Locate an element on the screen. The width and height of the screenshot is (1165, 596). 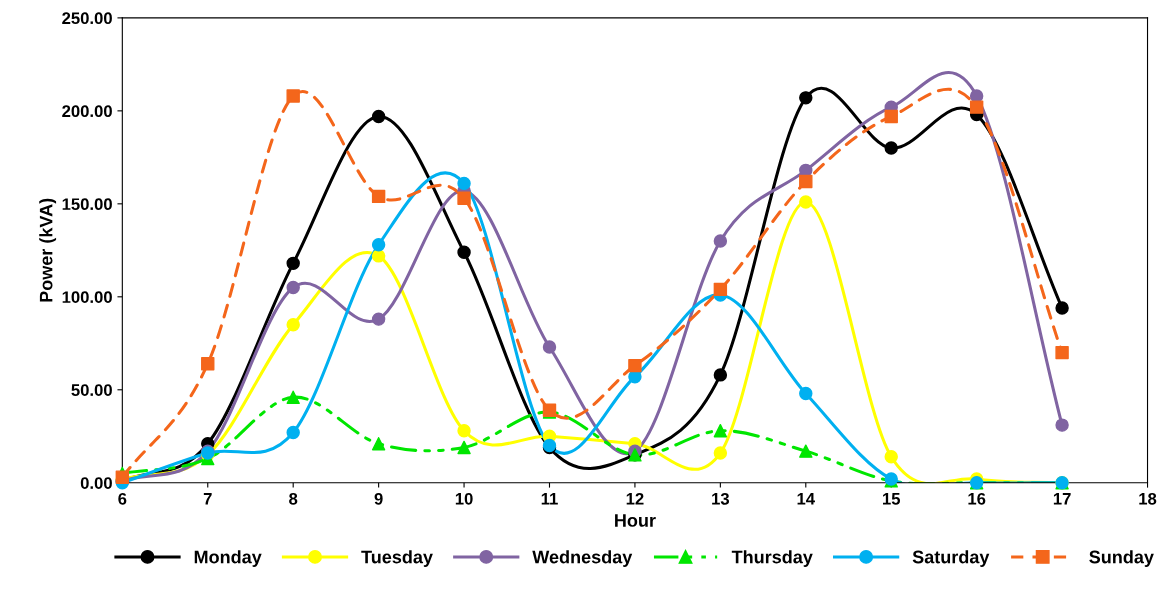
legend-label: Saturday is located at coordinates (951, 558).